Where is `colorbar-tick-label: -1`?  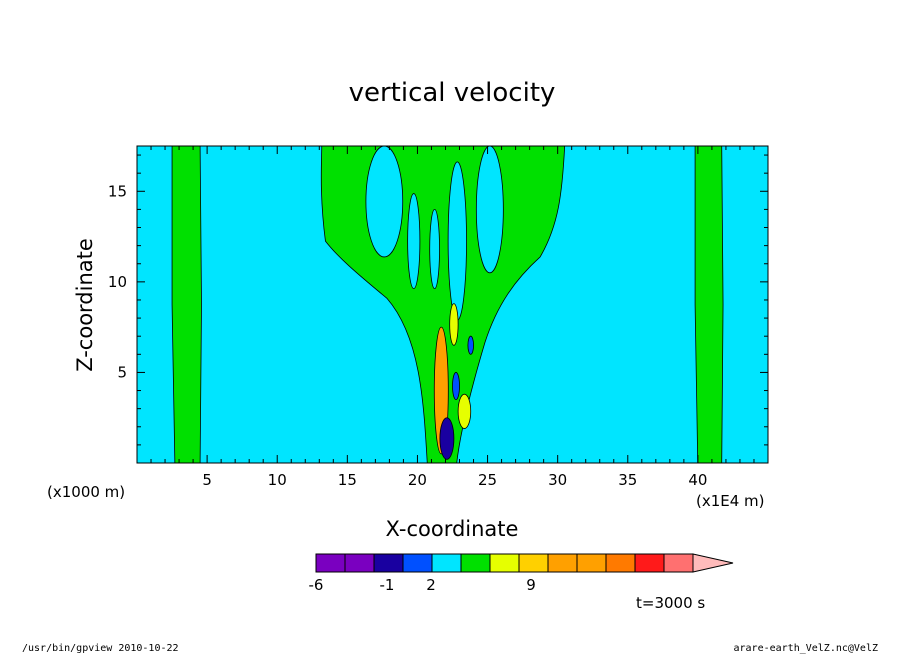 colorbar-tick-label: -1 is located at coordinates (387, 585).